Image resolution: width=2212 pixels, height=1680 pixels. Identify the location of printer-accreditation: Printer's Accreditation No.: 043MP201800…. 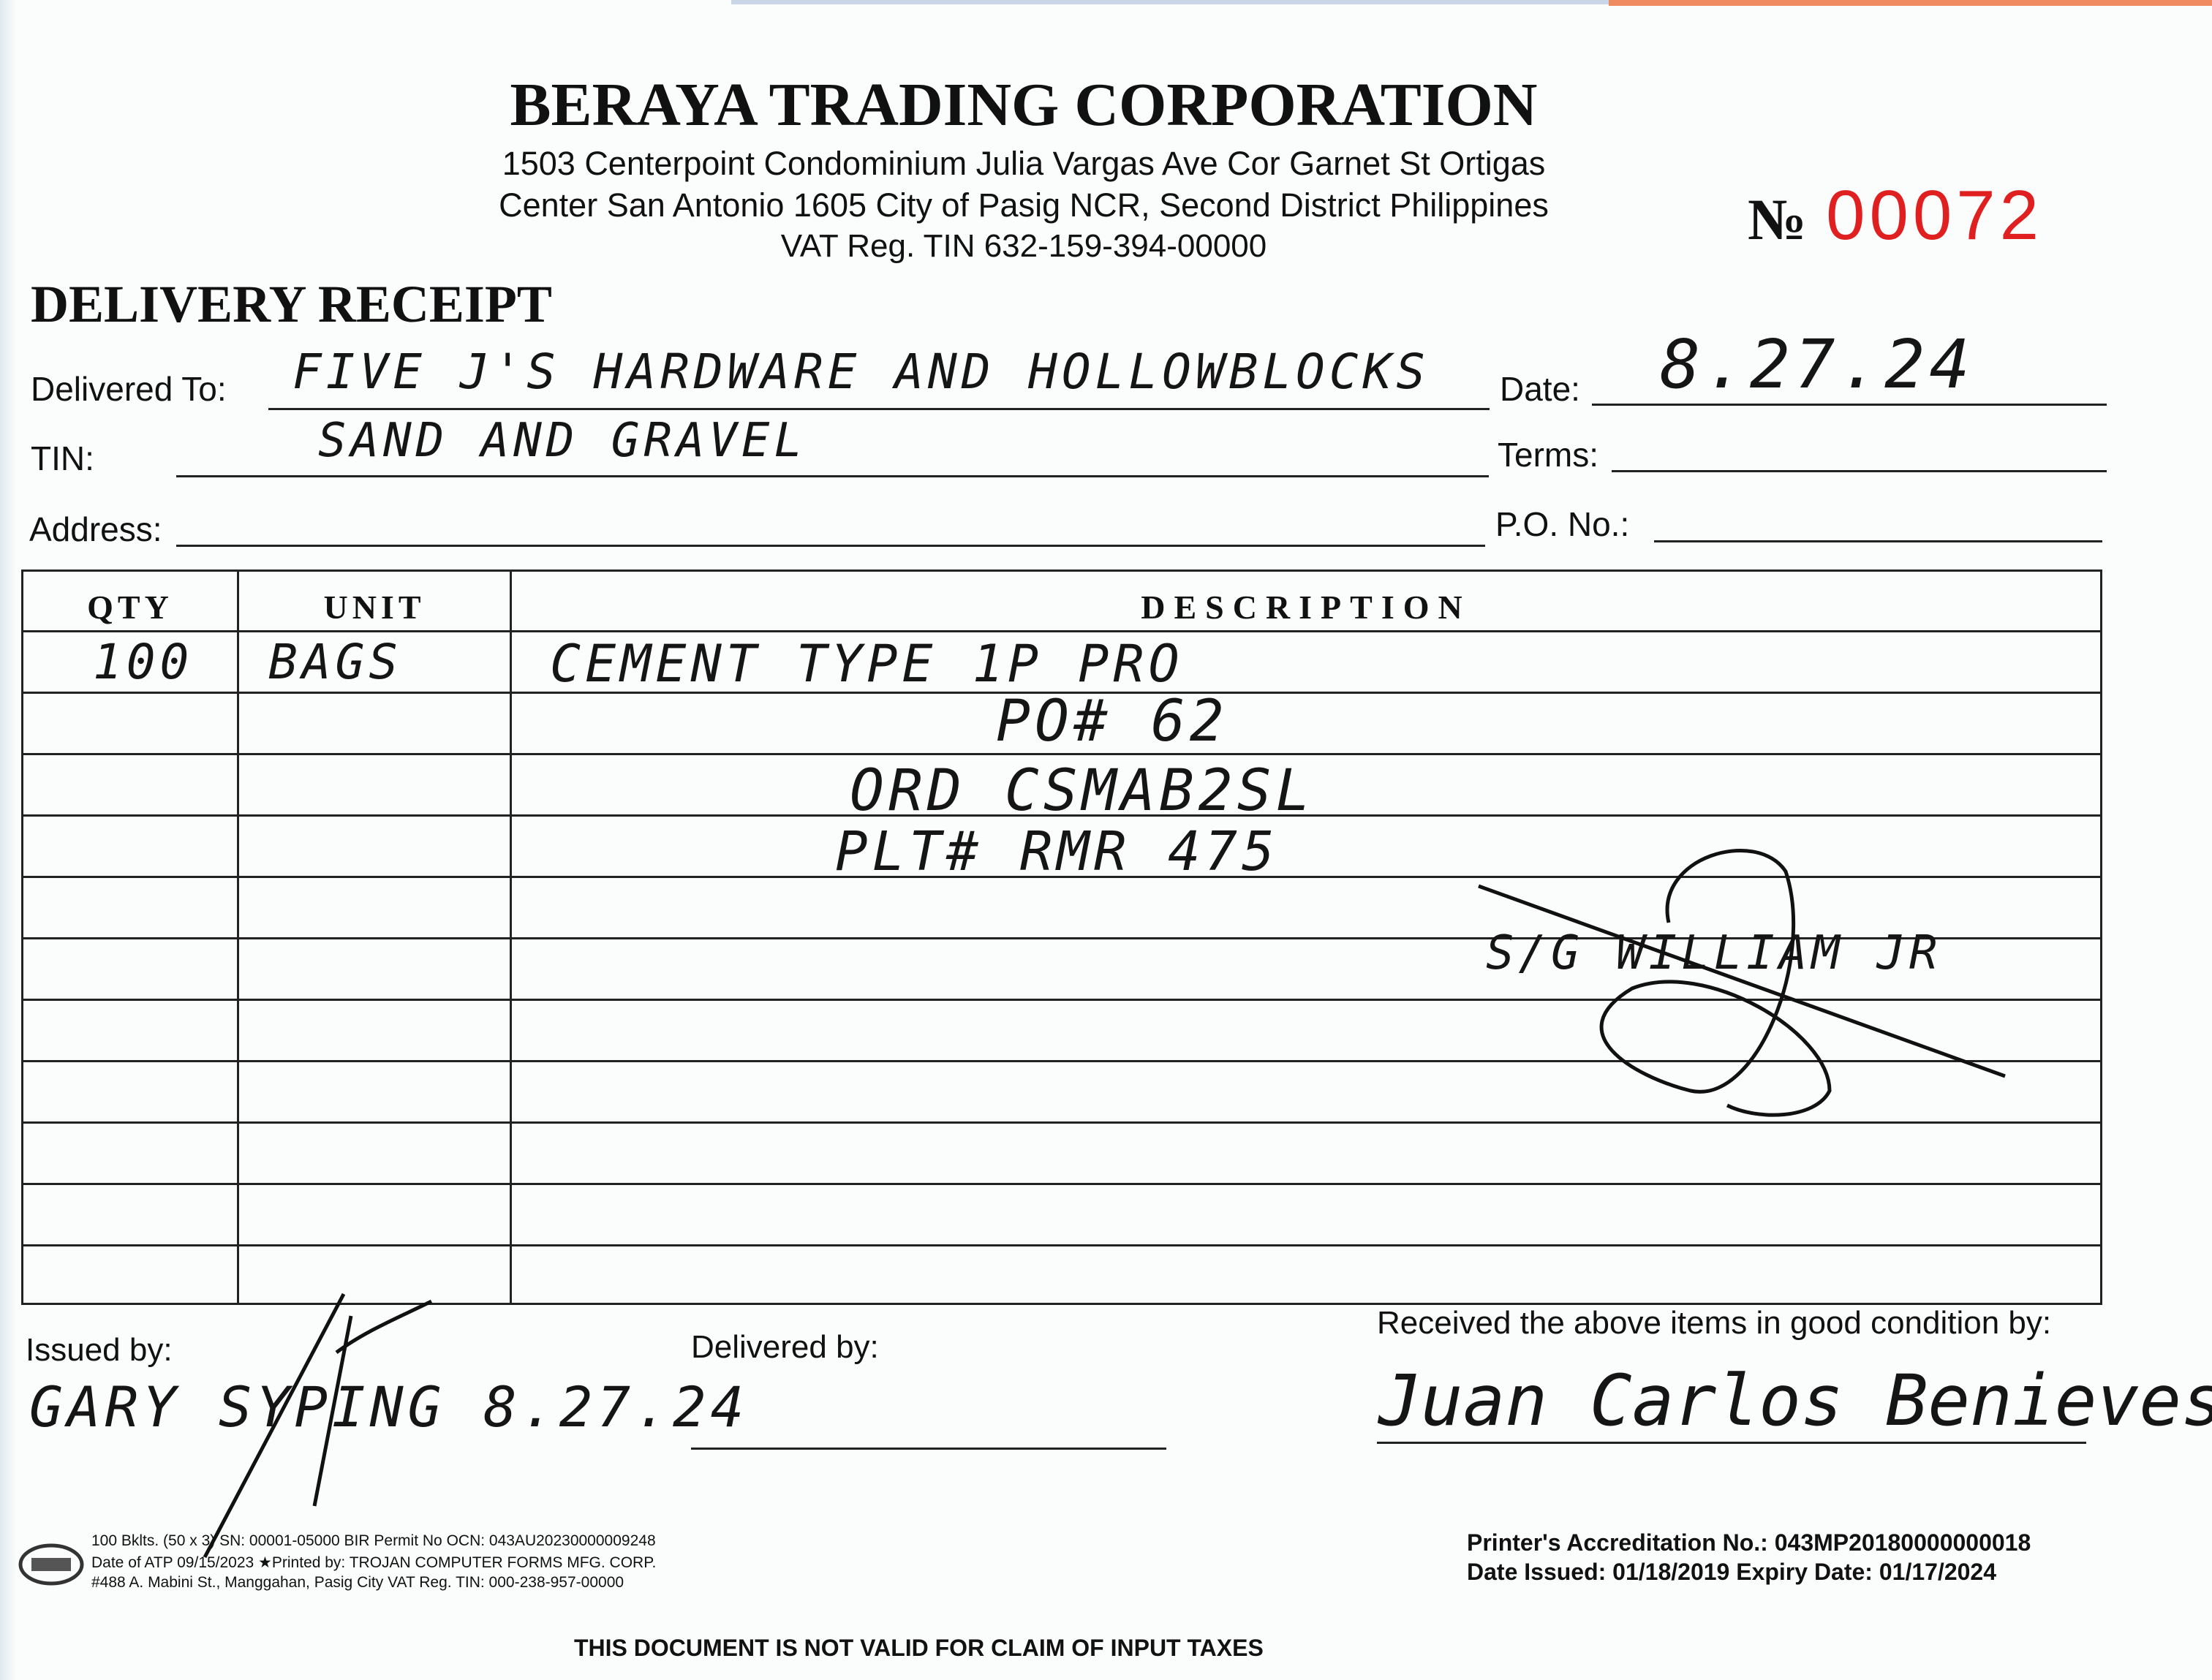
(1749, 1543).